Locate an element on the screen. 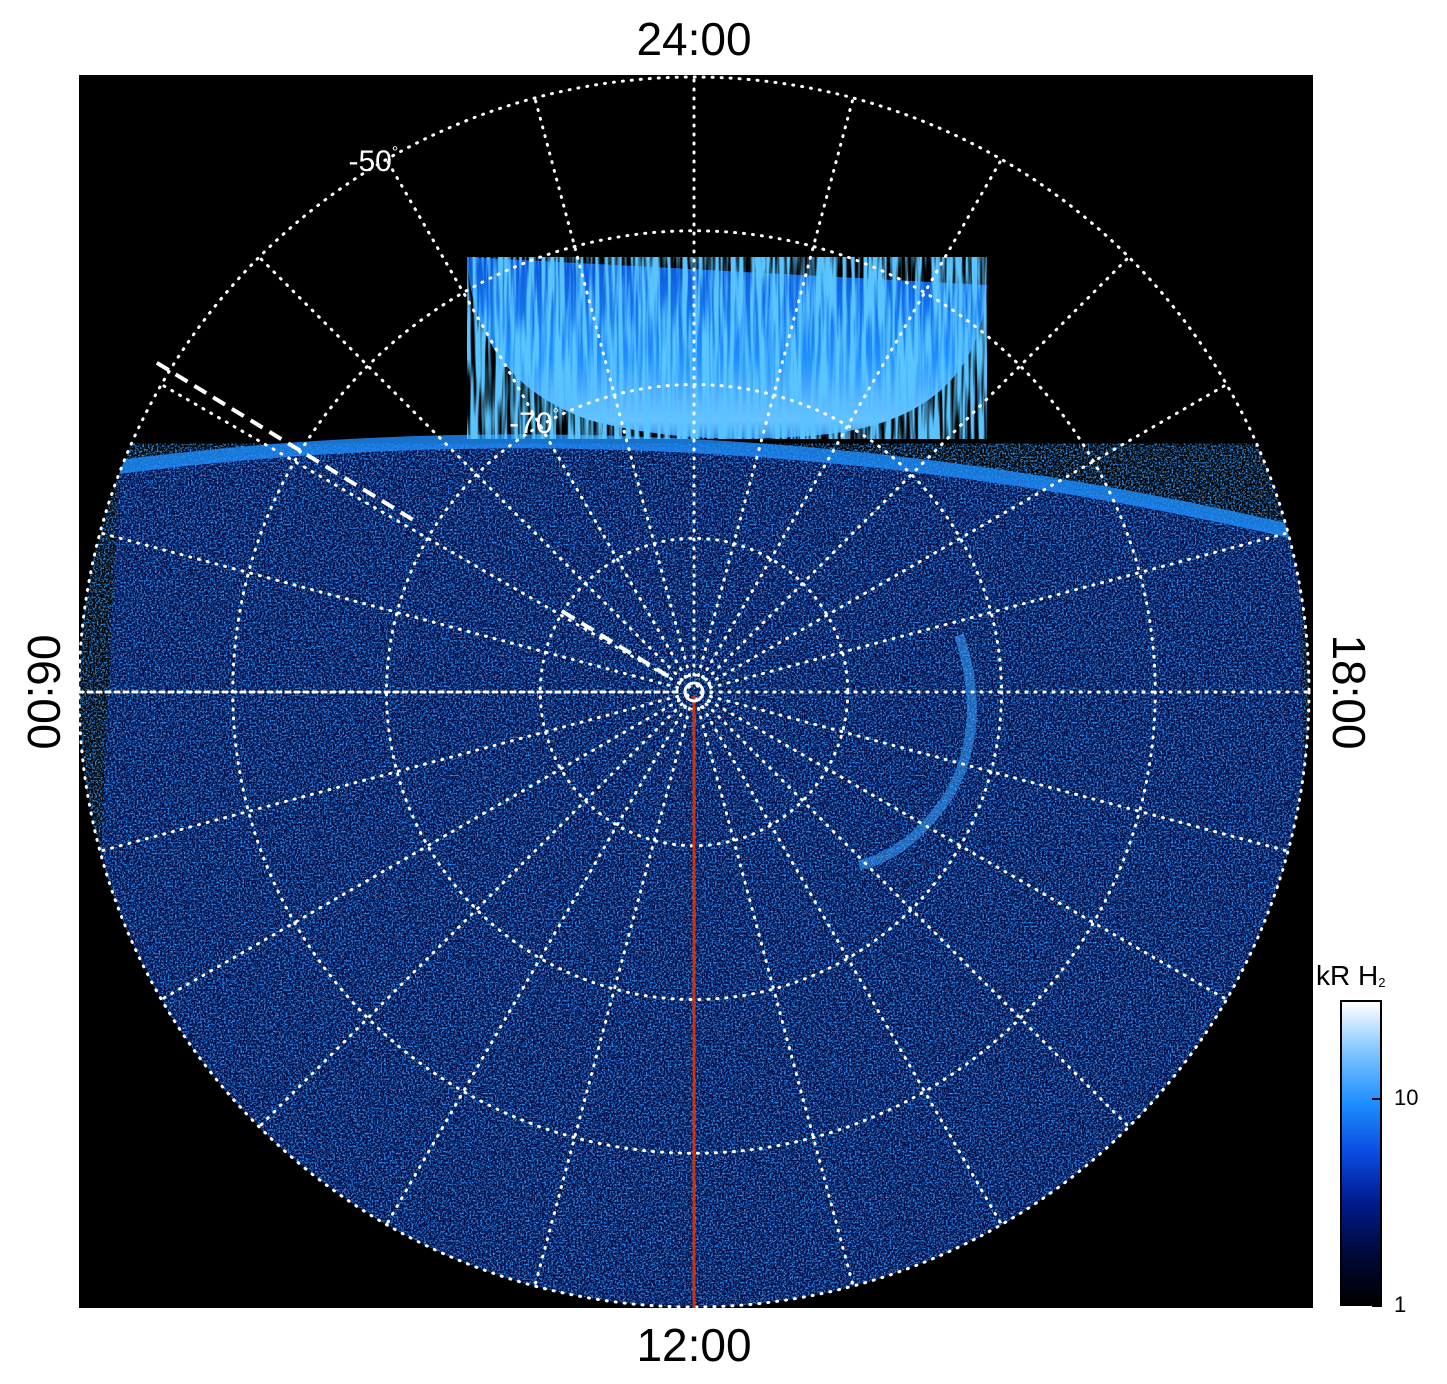  nightside-auroral-cap-streaks is located at coordinates (727, 348).